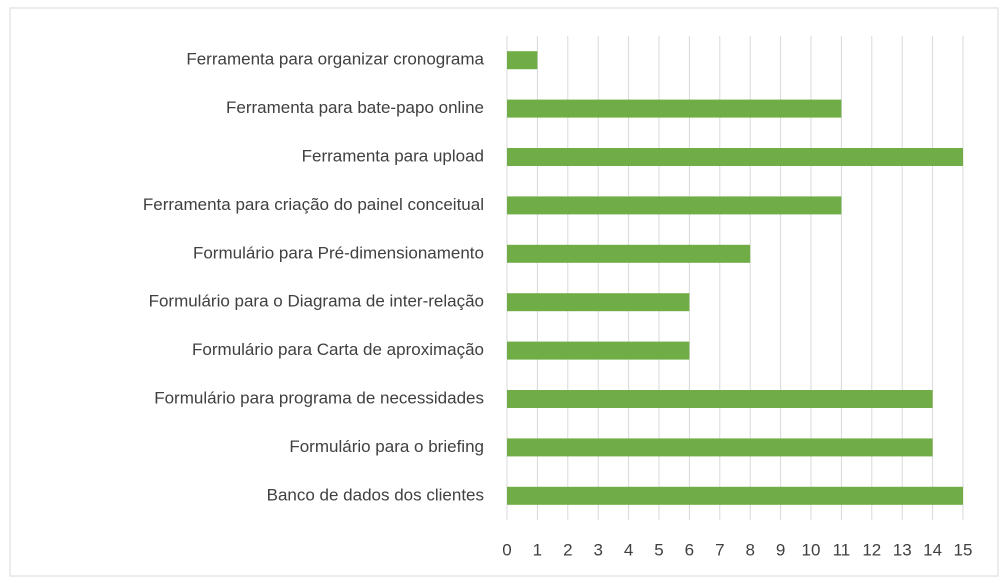  Describe the element at coordinates (355, 107) in the screenshot. I see `y-tick-label: Ferramenta para bate-papo online` at that location.